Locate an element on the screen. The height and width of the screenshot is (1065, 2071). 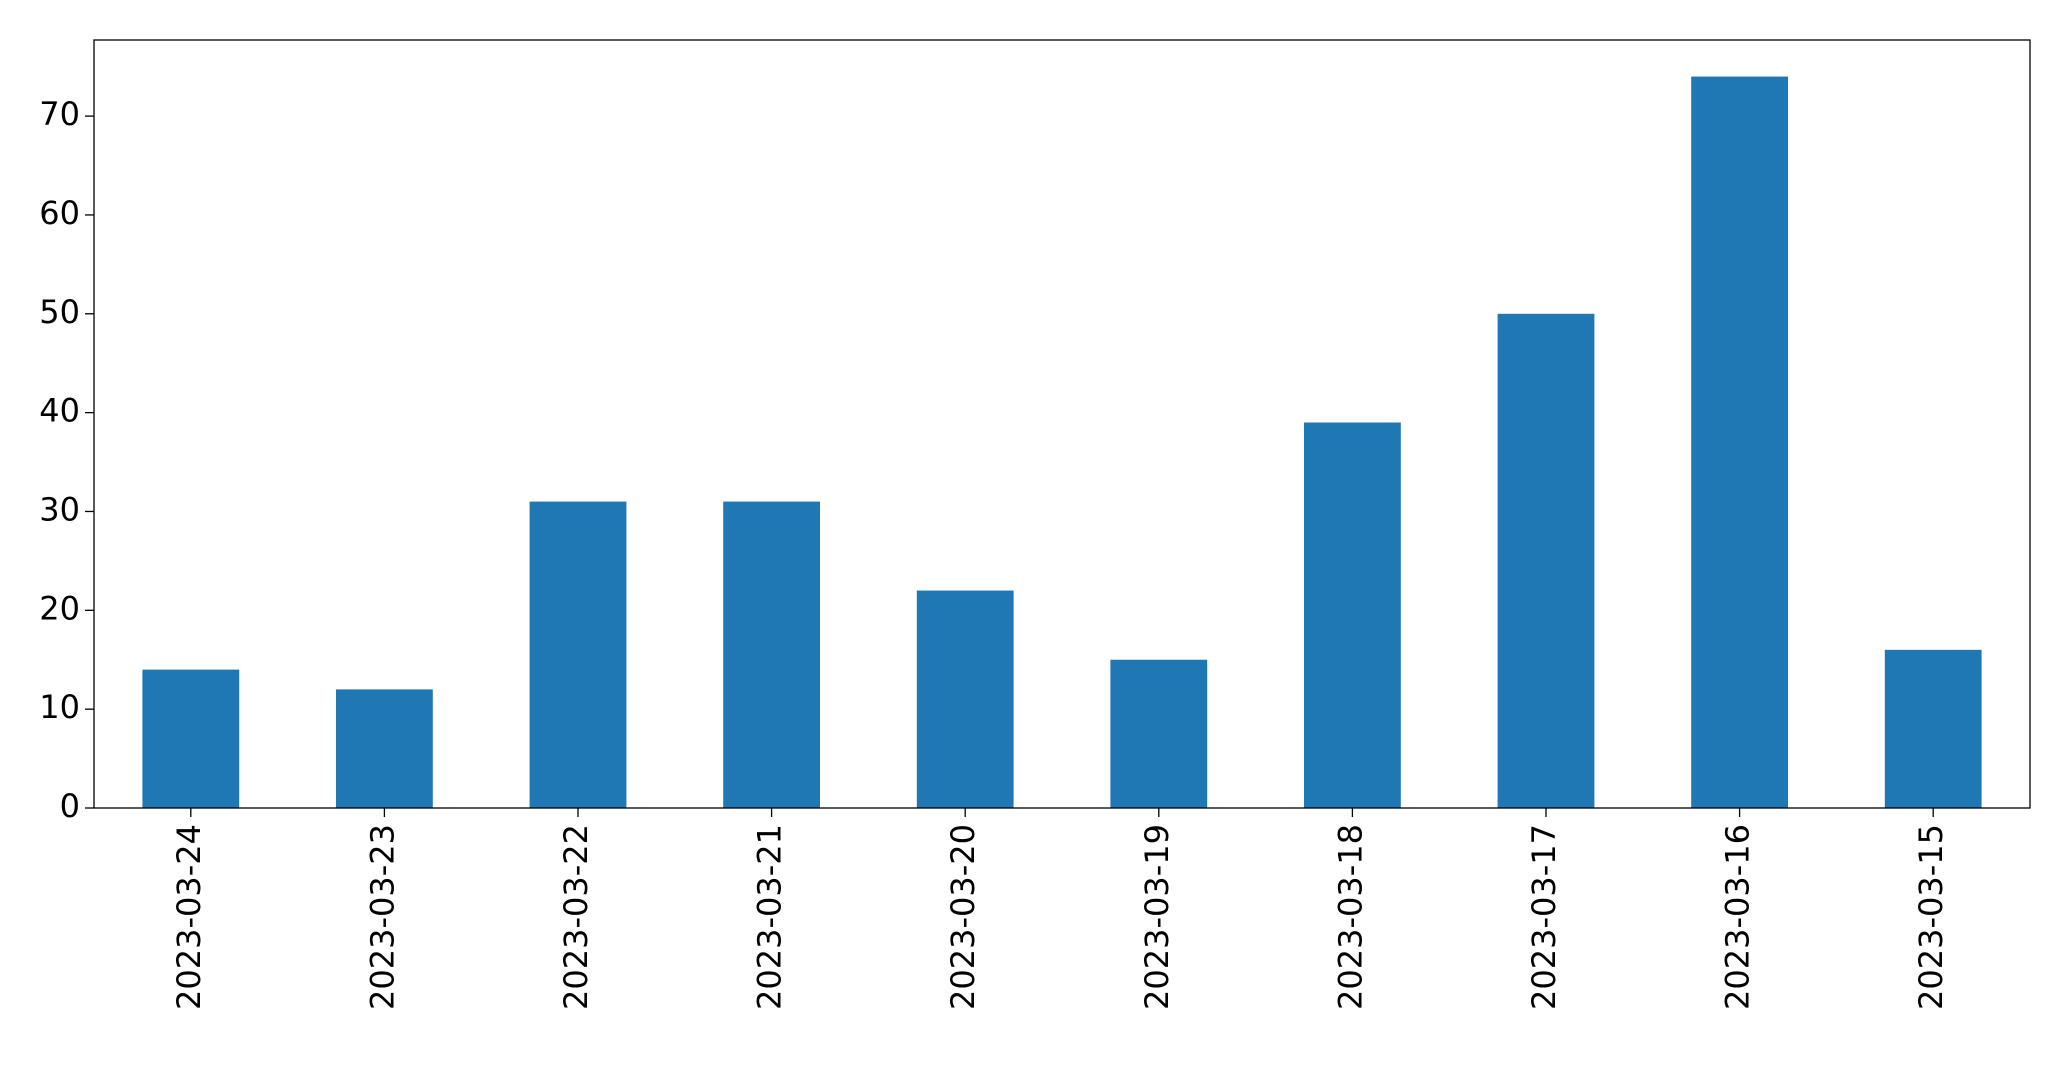
x-tick-label: 2023-03-22 is located at coordinates (576, 917).